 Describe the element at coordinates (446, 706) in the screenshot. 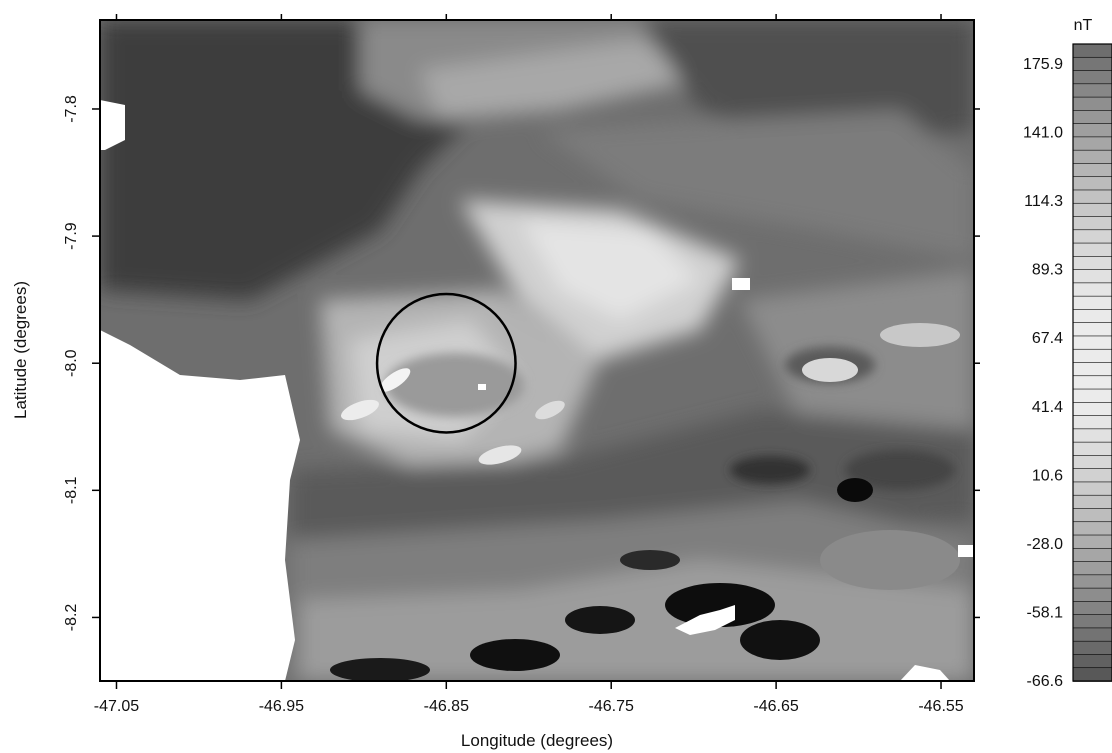

I see `x-tick-label: -46.85` at that location.